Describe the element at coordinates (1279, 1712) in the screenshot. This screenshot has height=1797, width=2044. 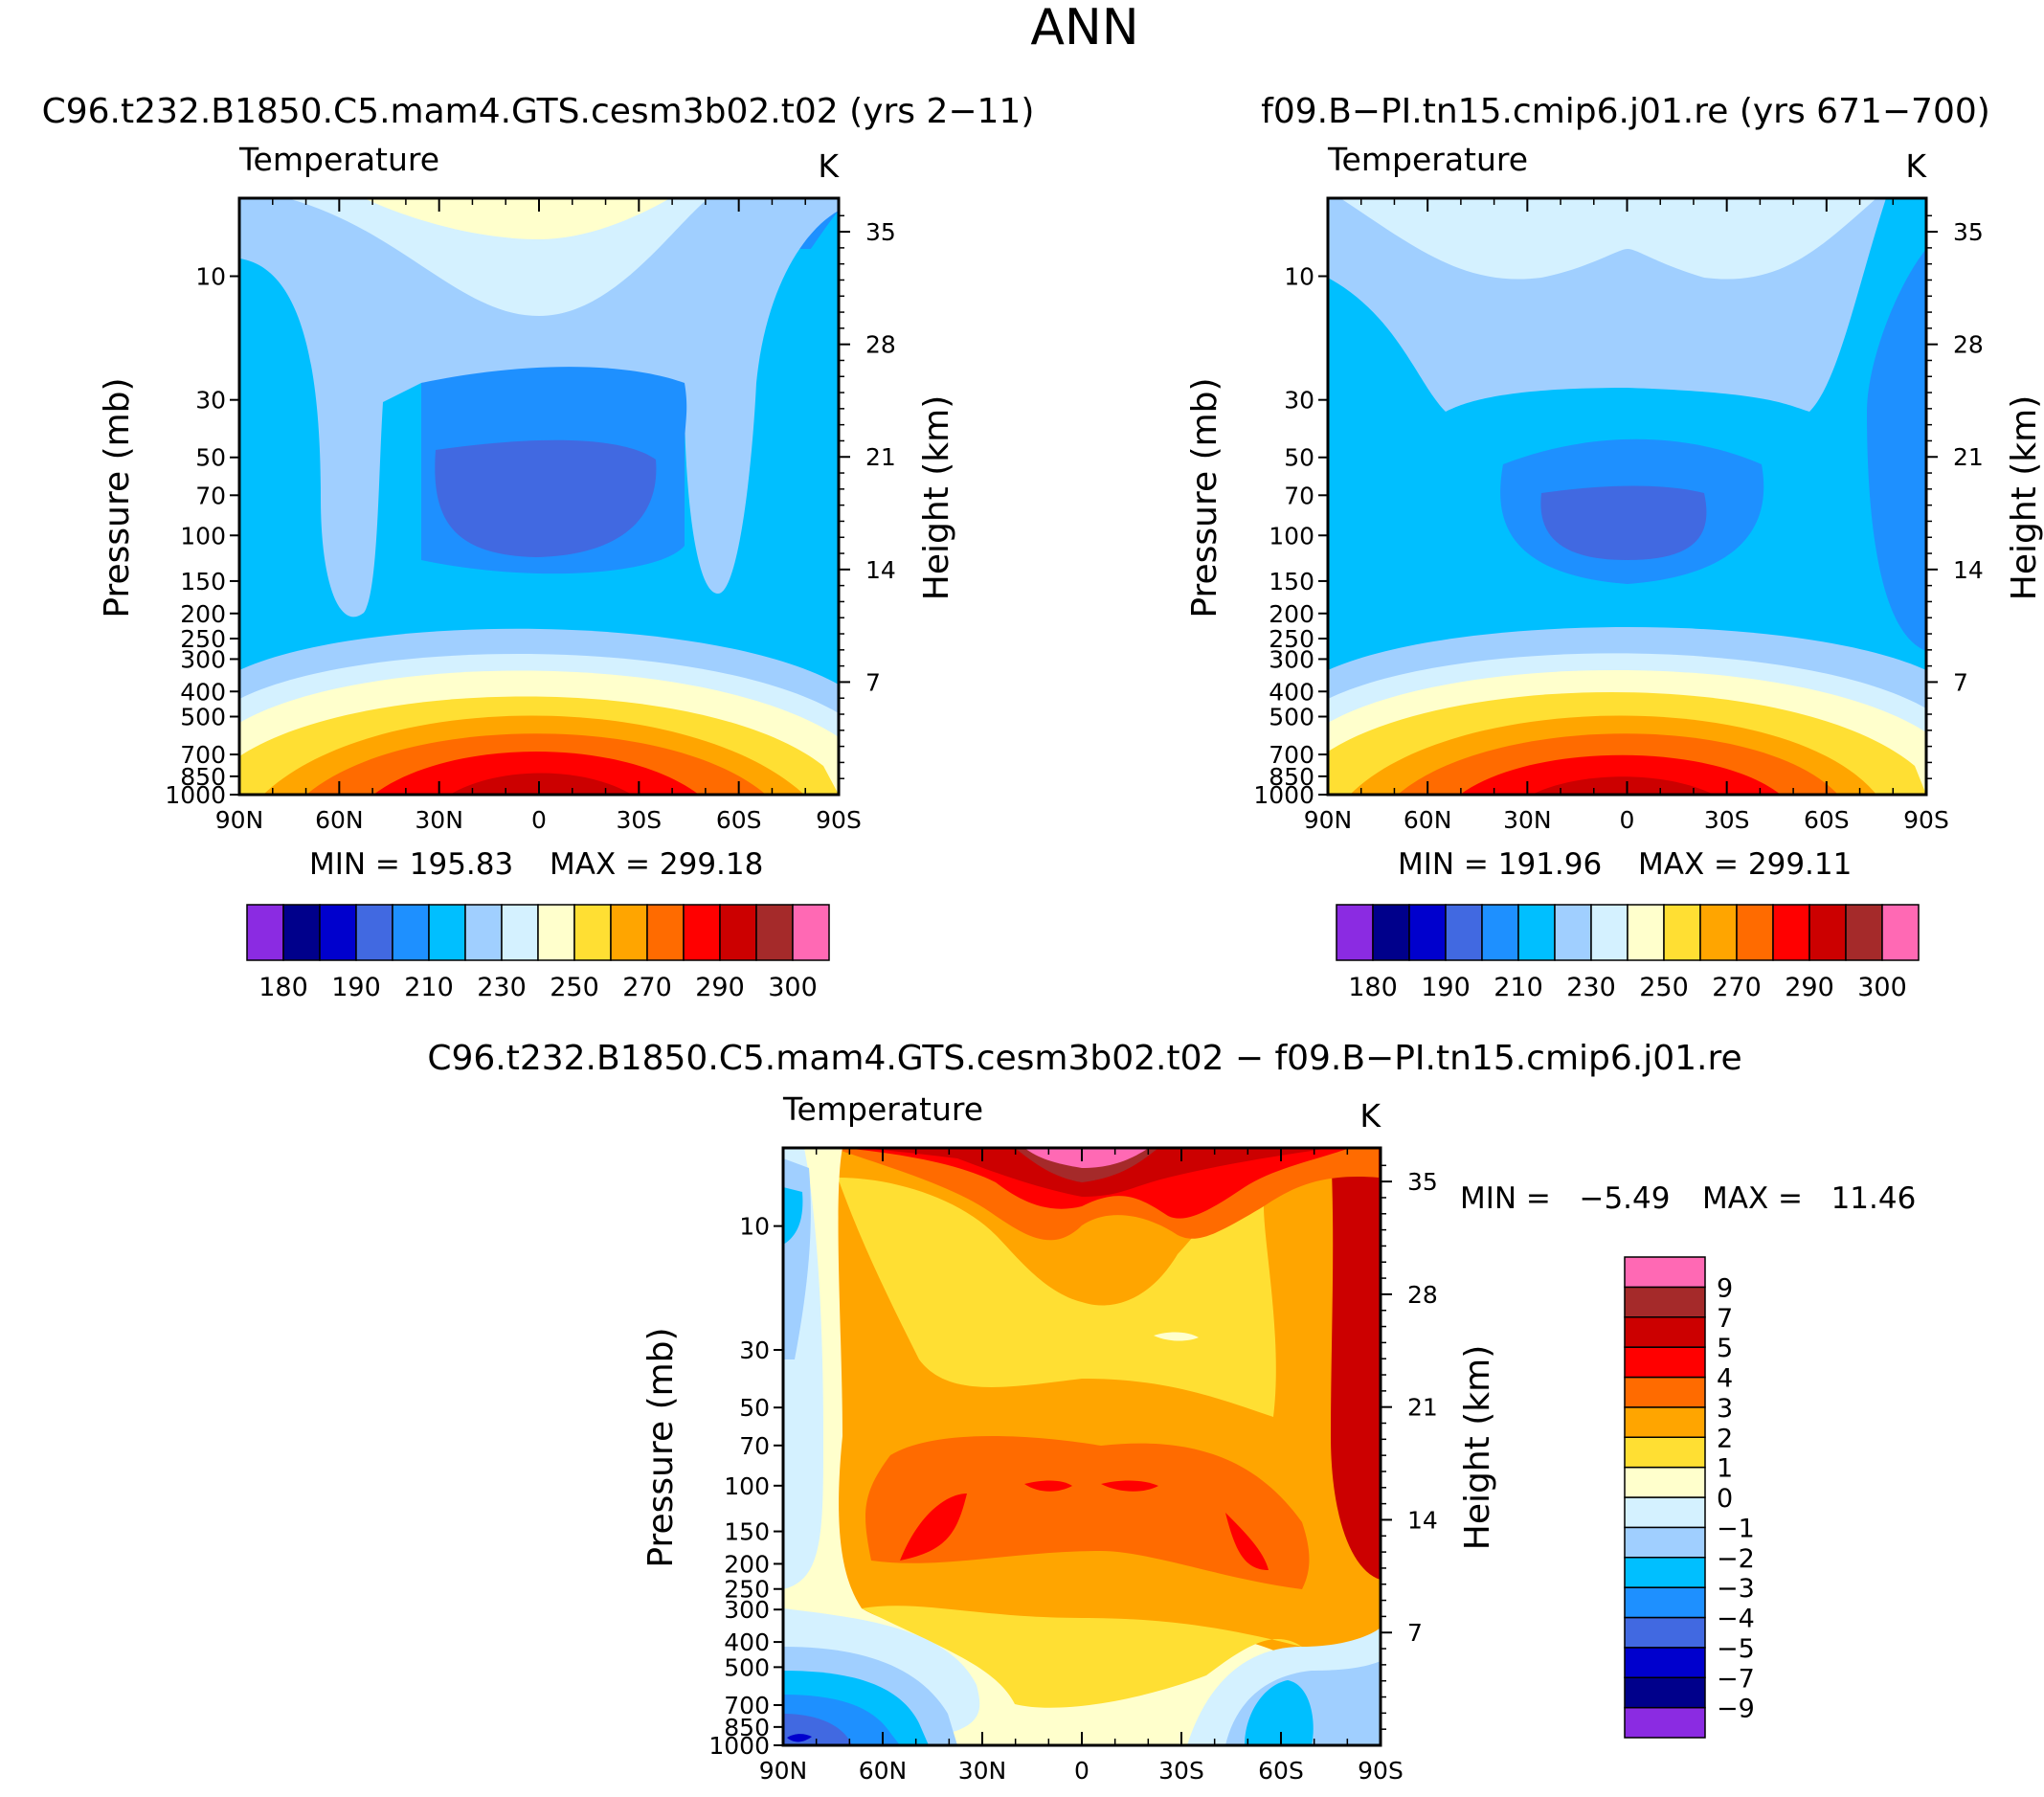
I see `contour-fill-minus3-minus2` at that location.